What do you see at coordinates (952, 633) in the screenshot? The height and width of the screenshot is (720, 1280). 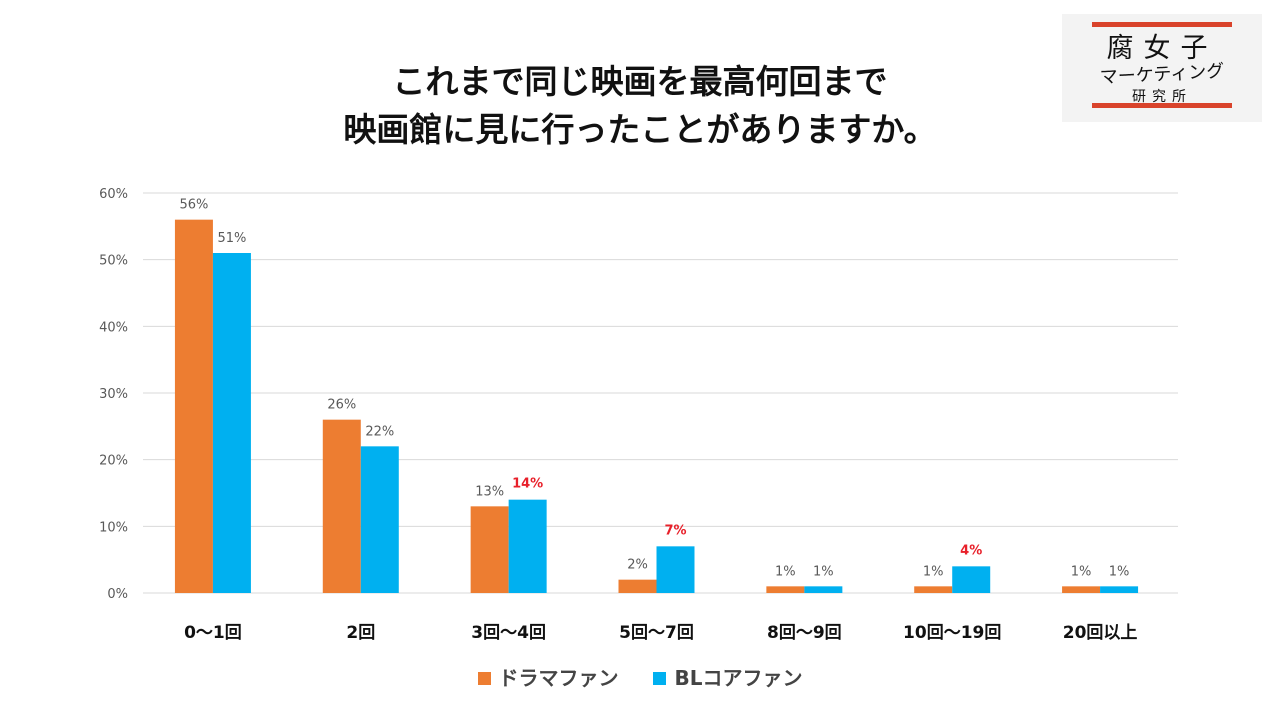 I see `x-tick-label: 10回〜19回` at bounding box center [952, 633].